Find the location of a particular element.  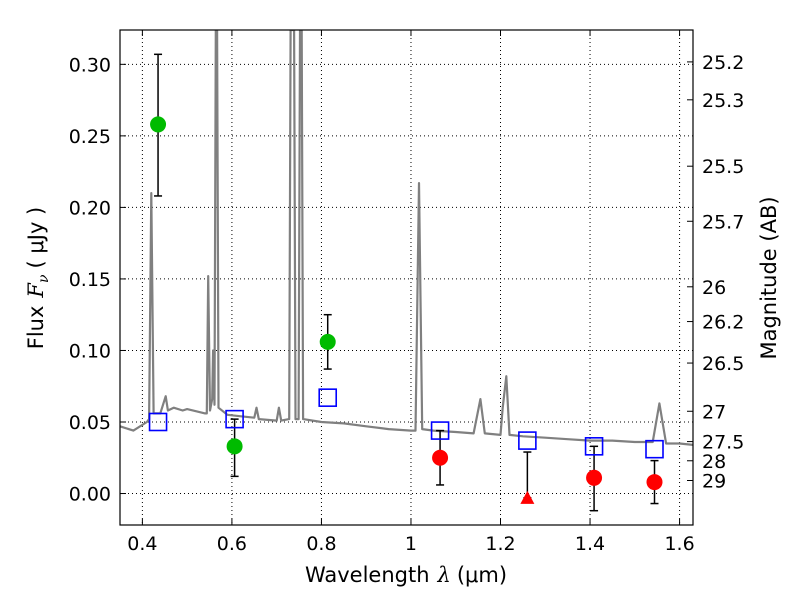

y2-tick-label: 27 is located at coordinates (714, 412).